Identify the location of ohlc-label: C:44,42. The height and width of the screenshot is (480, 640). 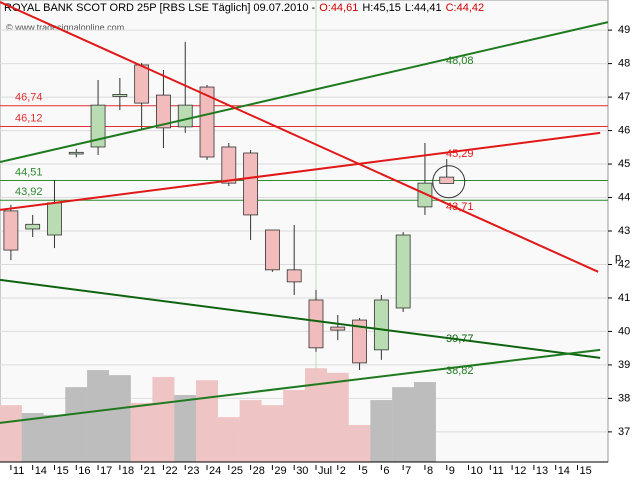
(465, 8).